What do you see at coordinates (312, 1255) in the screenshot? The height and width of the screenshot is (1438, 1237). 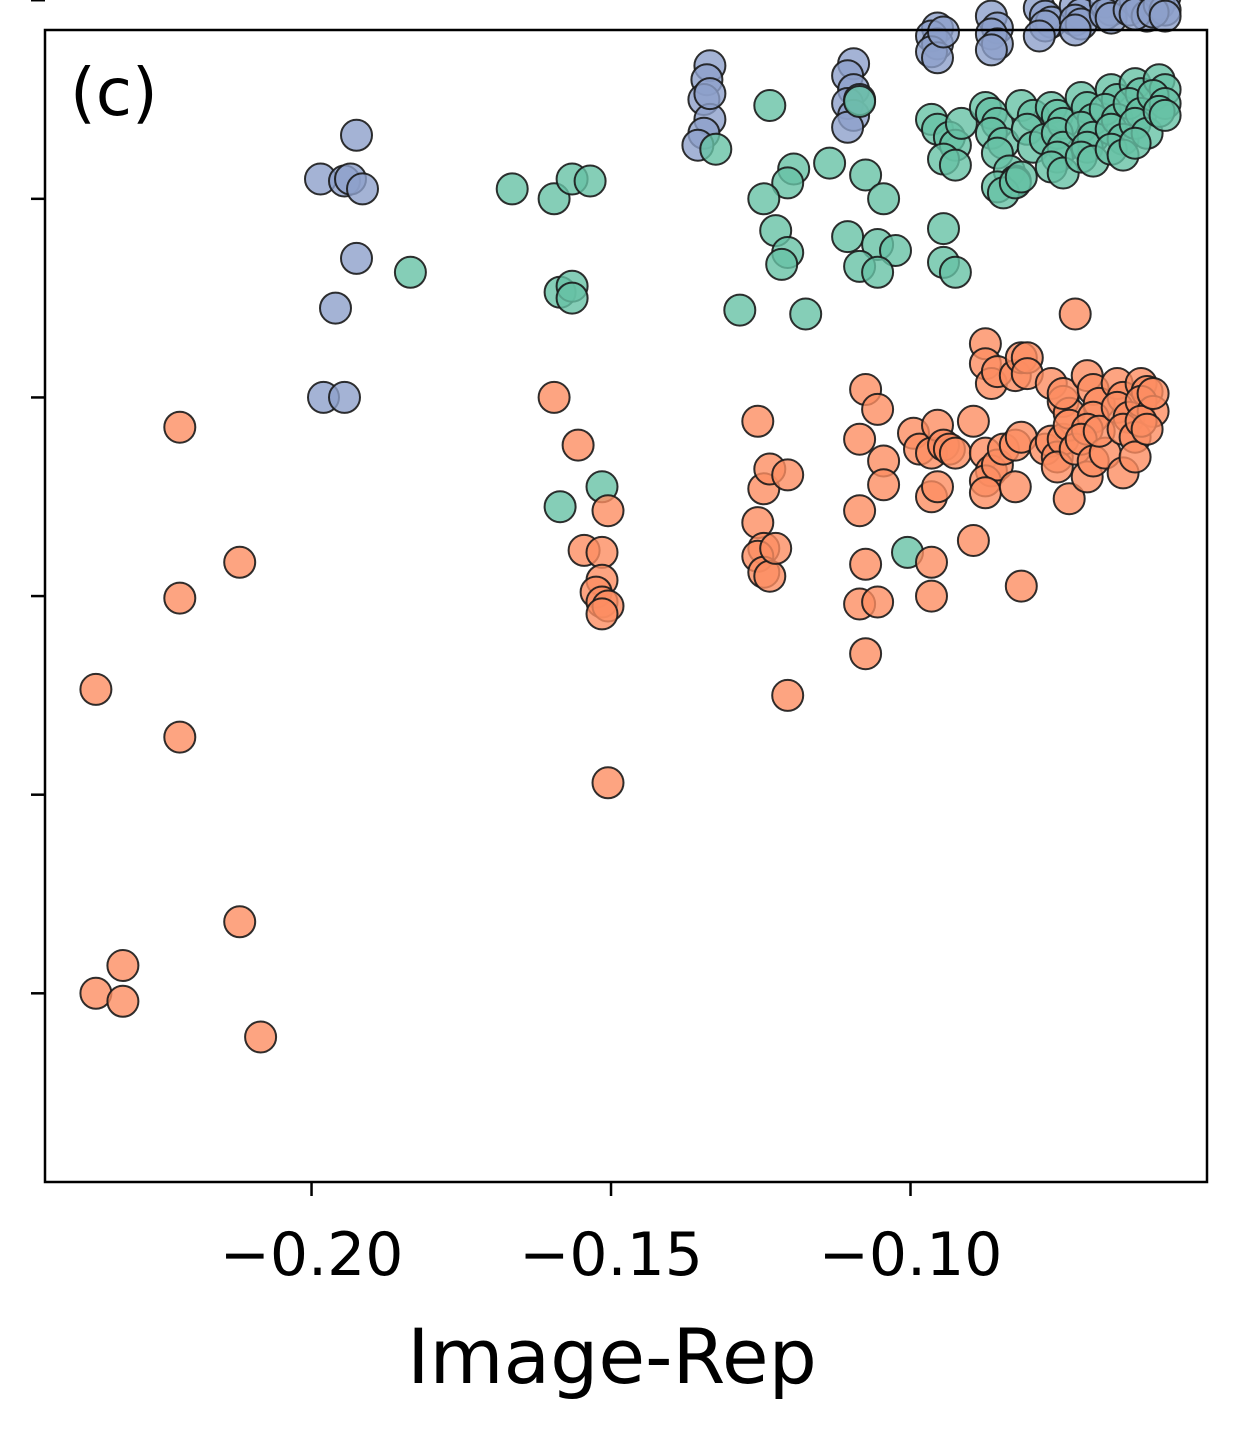 I see `x-tick-label-0: −0.20` at bounding box center [312, 1255].